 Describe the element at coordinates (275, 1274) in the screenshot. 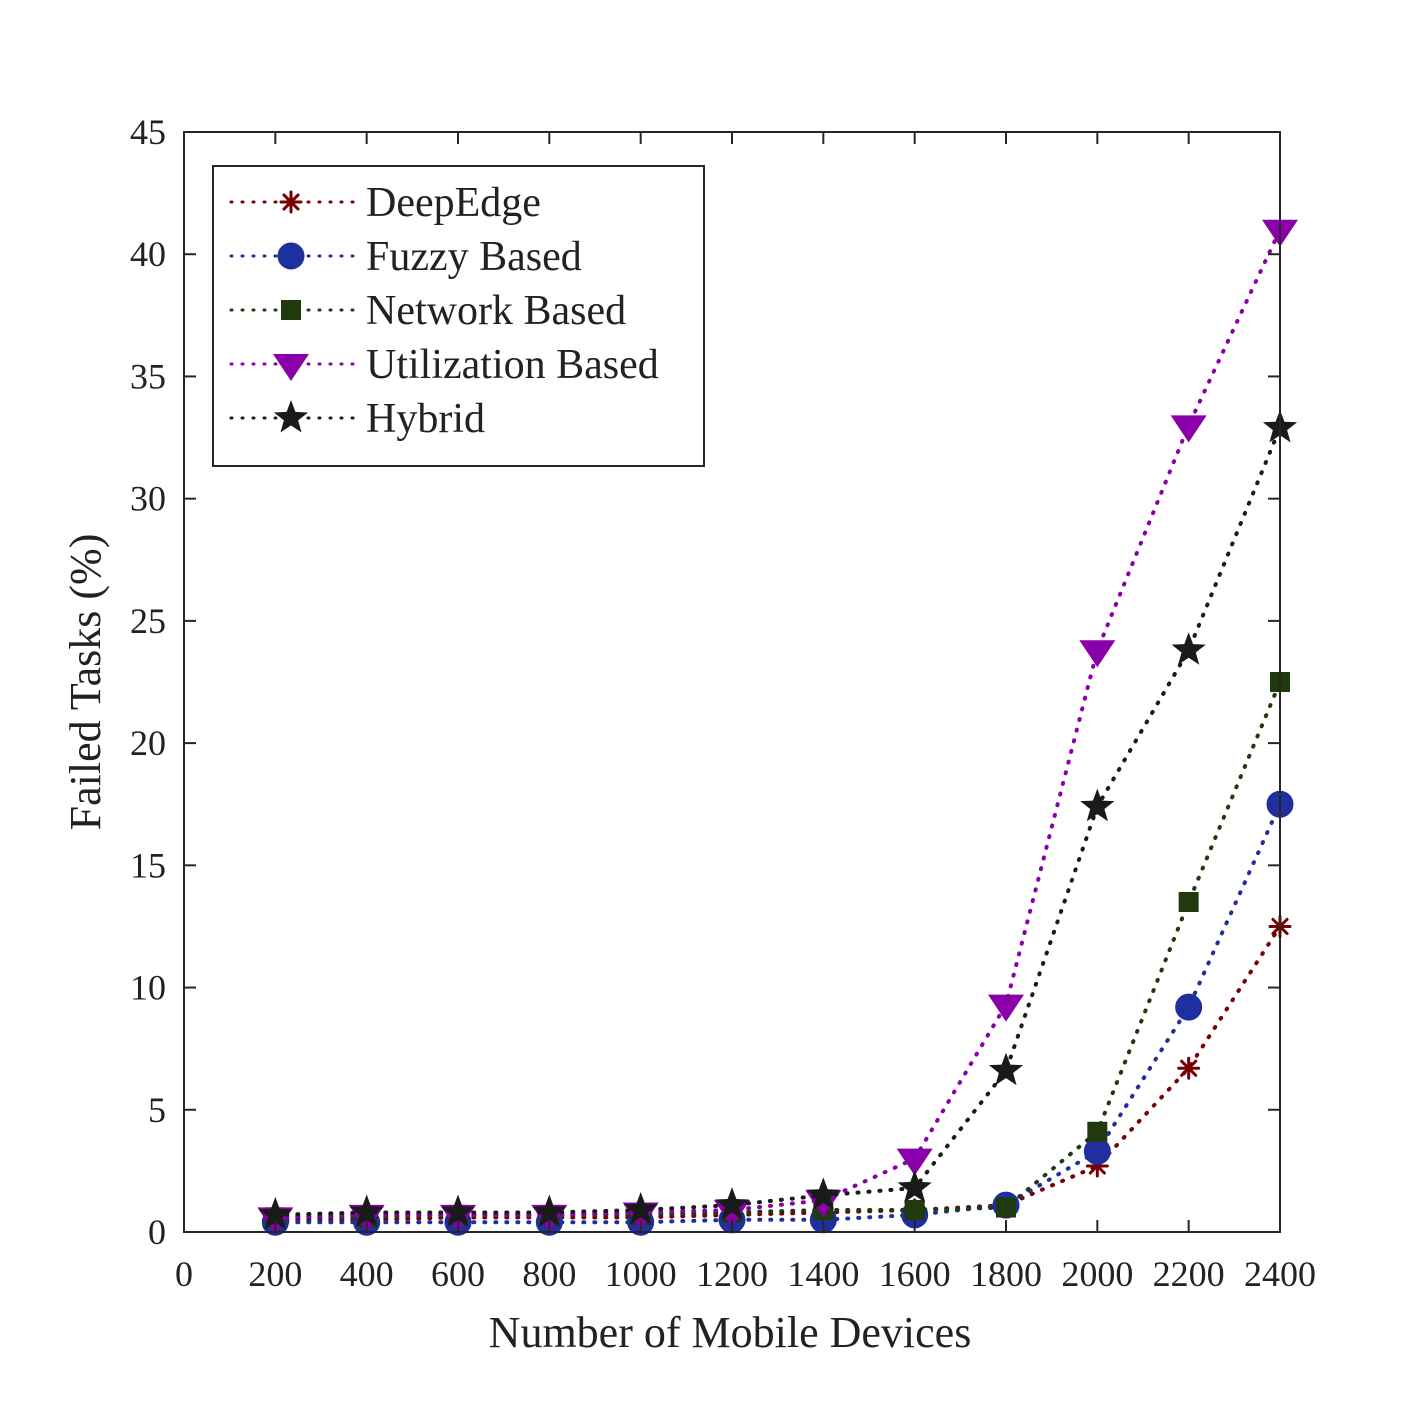

I see `x-tick-label: 200` at that location.